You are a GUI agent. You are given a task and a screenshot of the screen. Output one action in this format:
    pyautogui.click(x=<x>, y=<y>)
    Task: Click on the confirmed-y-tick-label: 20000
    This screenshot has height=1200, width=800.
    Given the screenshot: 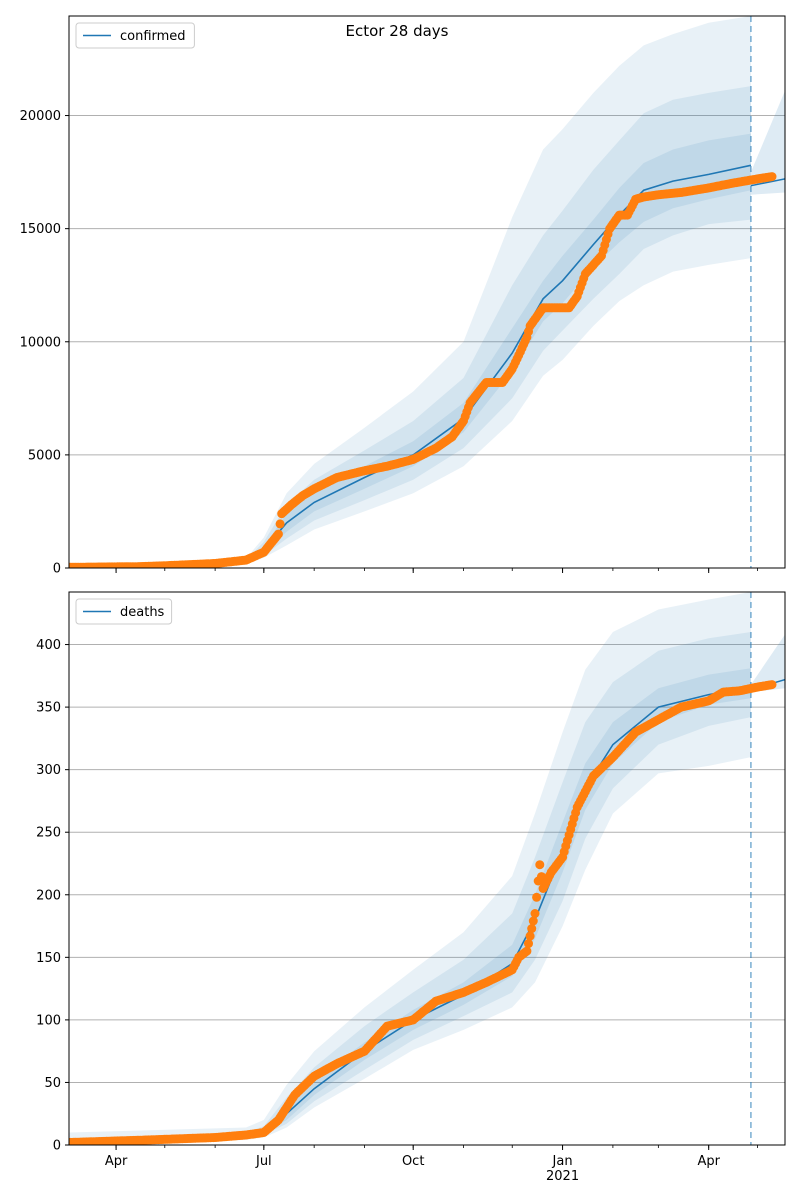 What is the action you would take?
    pyautogui.click(x=40, y=116)
    